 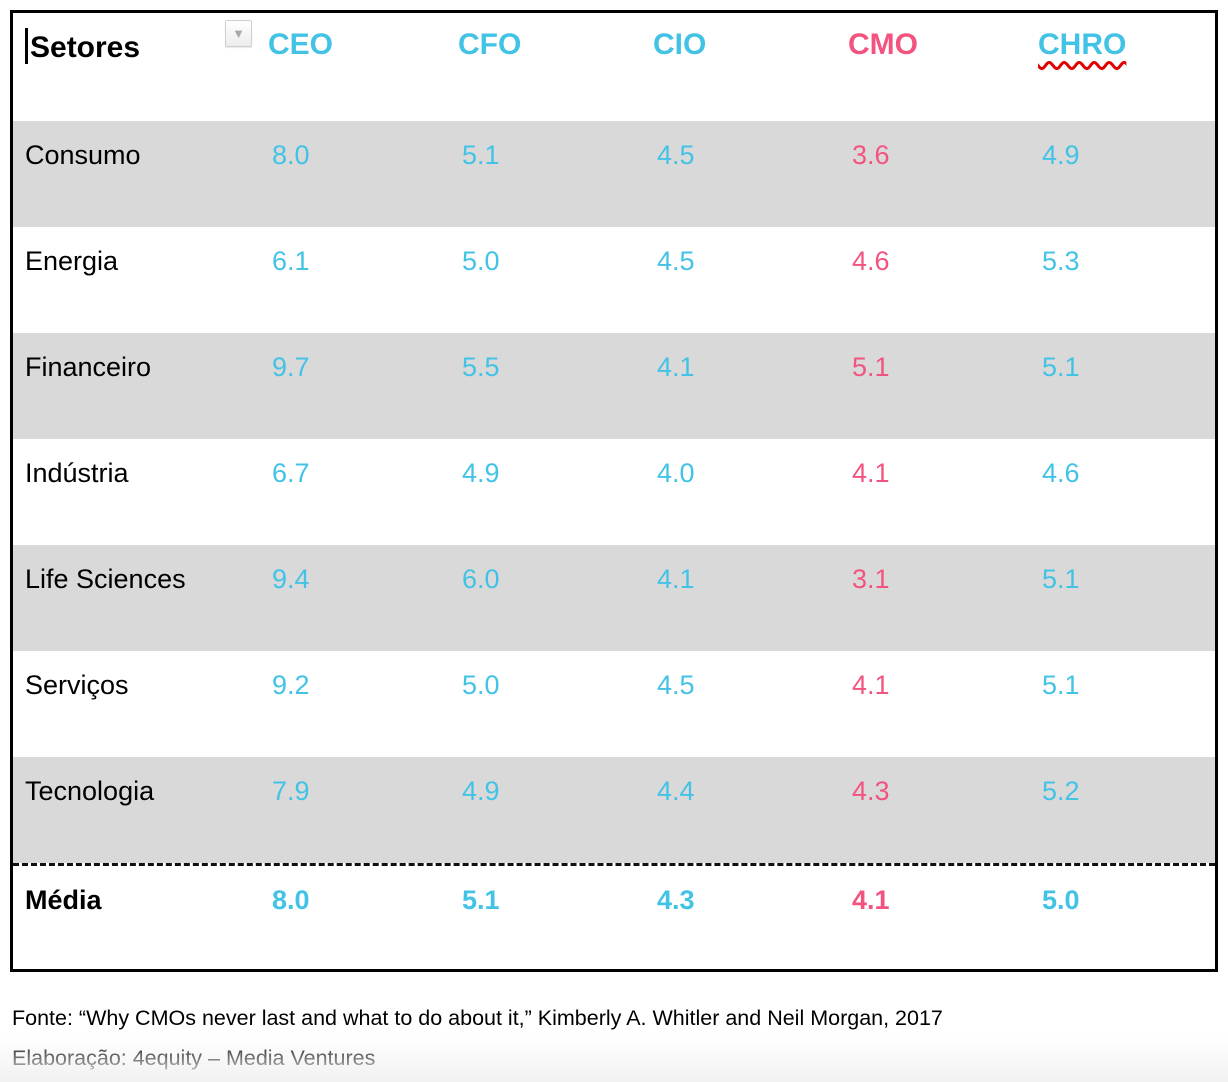 I want to click on sector-label: Tecnologia, so click(x=90, y=791).